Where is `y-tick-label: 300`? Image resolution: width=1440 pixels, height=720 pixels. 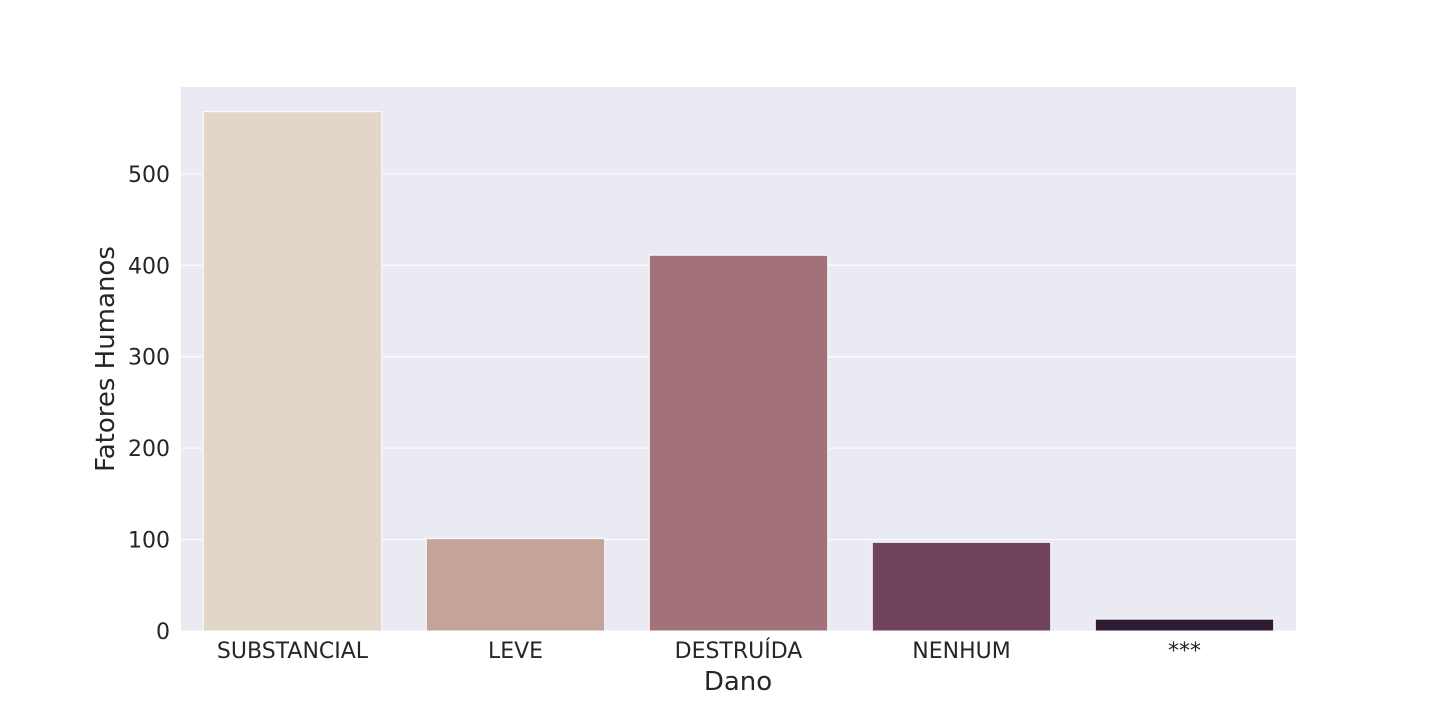
y-tick-label: 300 is located at coordinates (149, 358).